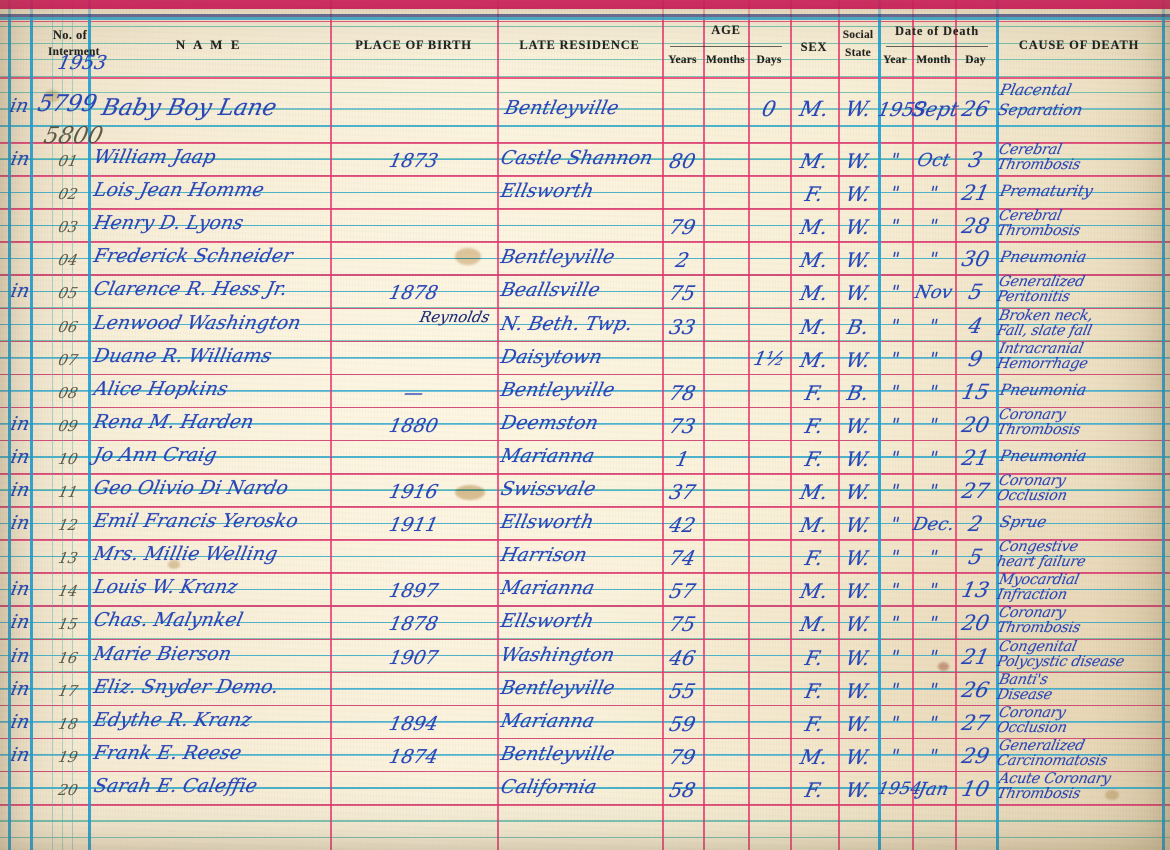 The height and width of the screenshot is (850, 1170). What do you see at coordinates (682, 392) in the screenshot?
I see `age-years-value: 78` at bounding box center [682, 392].